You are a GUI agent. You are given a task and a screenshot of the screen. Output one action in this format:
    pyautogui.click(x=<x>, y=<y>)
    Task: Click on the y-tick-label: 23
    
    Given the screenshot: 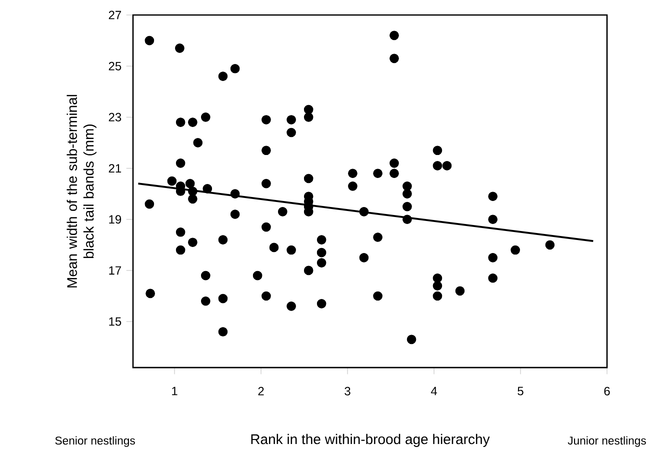 What is the action you would take?
    pyautogui.click(x=115, y=117)
    